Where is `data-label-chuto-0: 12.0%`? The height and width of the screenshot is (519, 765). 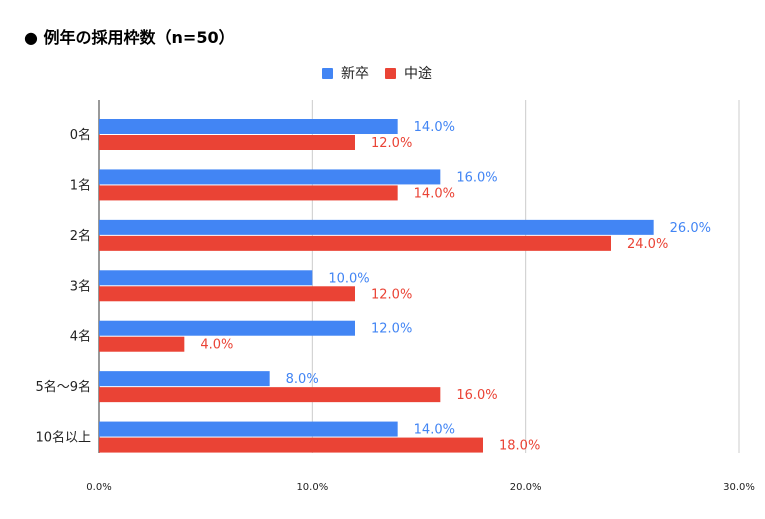
data-label-chuto-0: 12.0% is located at coordinates (391, 143).